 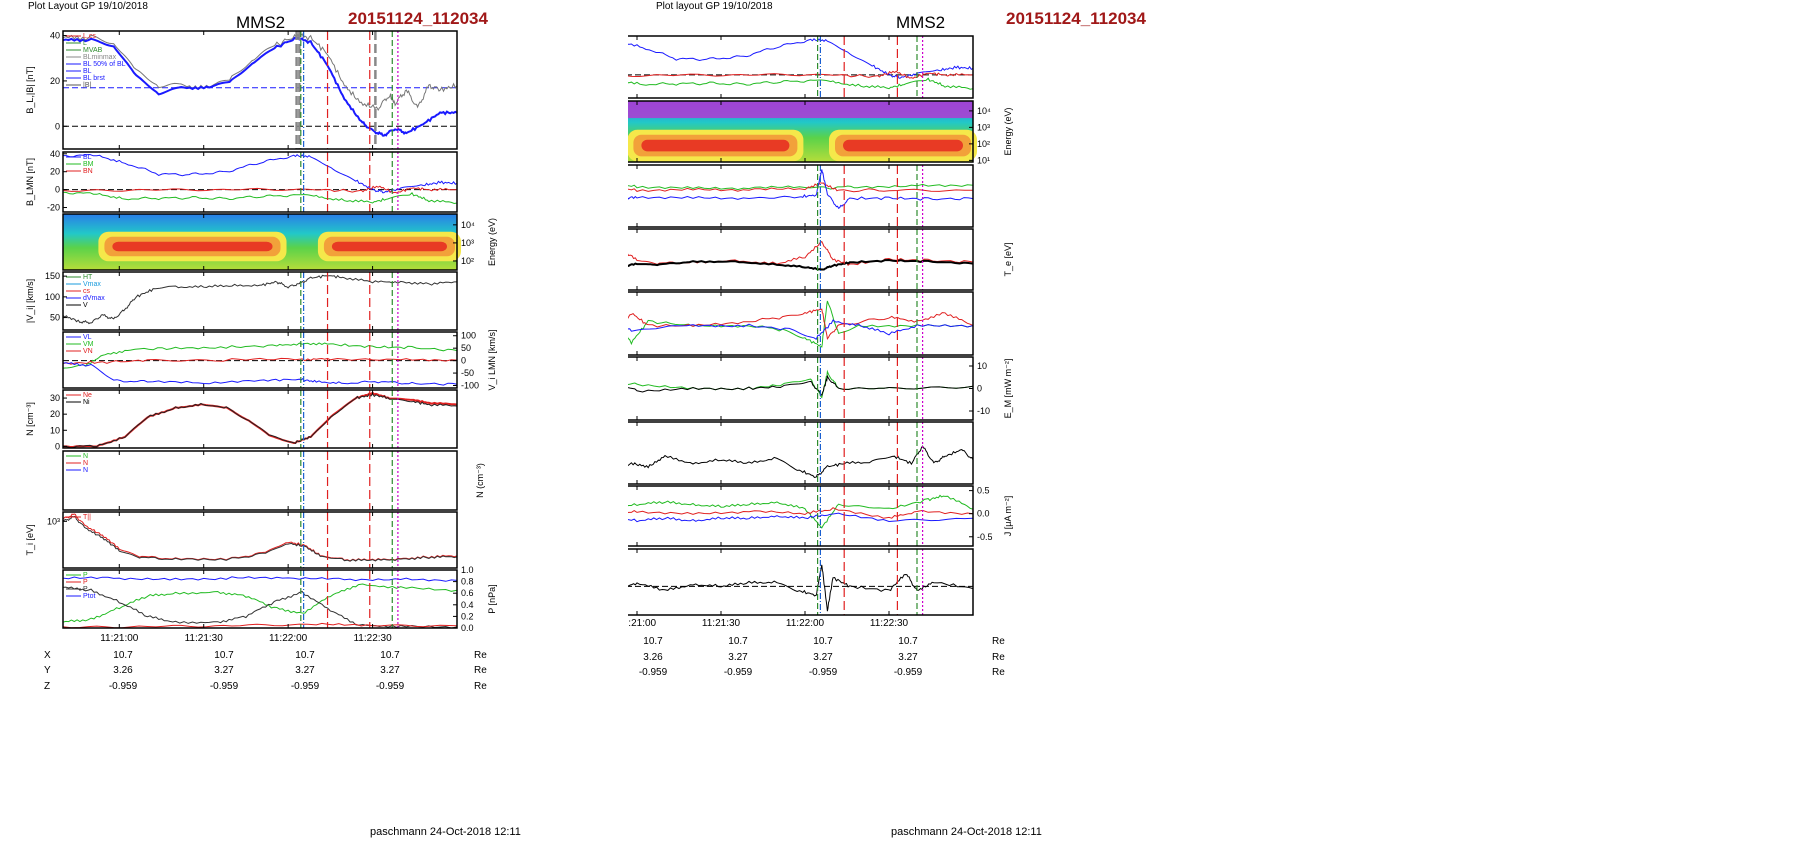 What do you see at coordinates (260, 579) in the screenshot?
I see `series-Ptot` at bounding box center [260, 579].